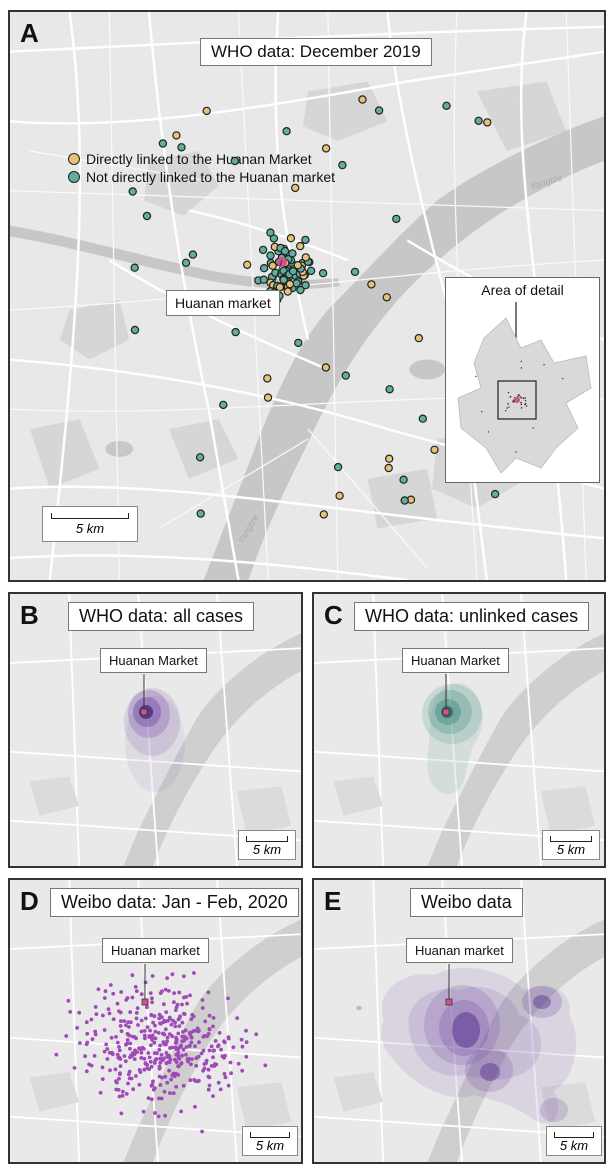 This screenshot has height=1174, width=616. I want to click on panel-a-market-callout: Huanan market, so click(223, 303).